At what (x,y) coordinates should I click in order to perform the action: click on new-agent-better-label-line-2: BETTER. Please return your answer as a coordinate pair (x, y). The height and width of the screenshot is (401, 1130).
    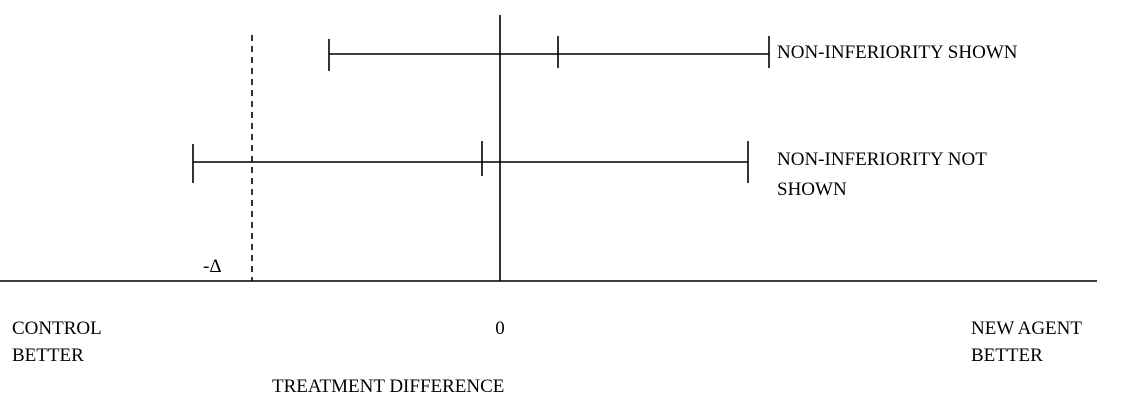
    Looking at the image, I should click on (1007, 355).